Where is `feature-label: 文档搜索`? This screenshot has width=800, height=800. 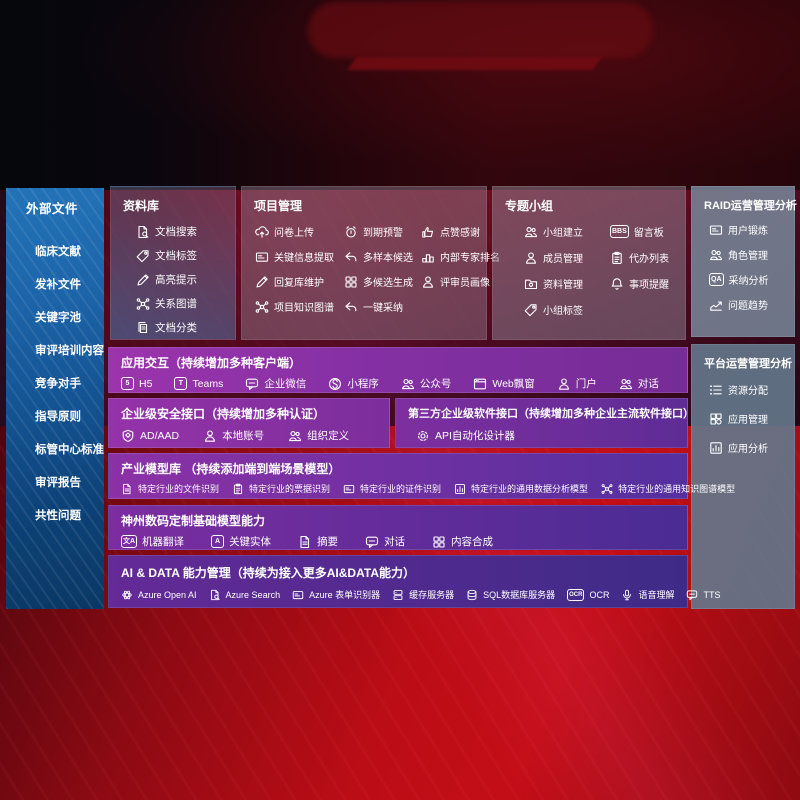
feature-label: 文档搜索 is located at coordinates (176, 232).